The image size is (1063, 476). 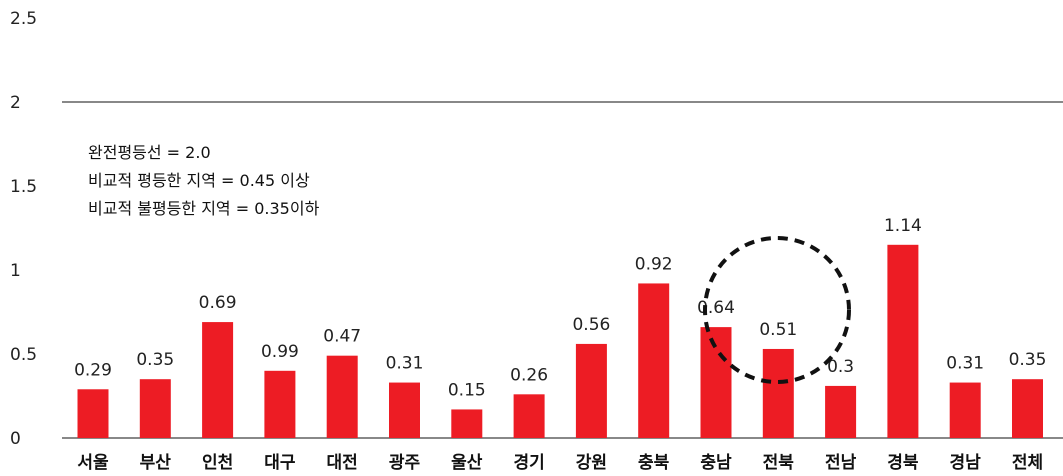 What do you see at coordinates (716, 463) in the screenshot?
I see `x-category-label: 충남` at bounding box center [716, 463].